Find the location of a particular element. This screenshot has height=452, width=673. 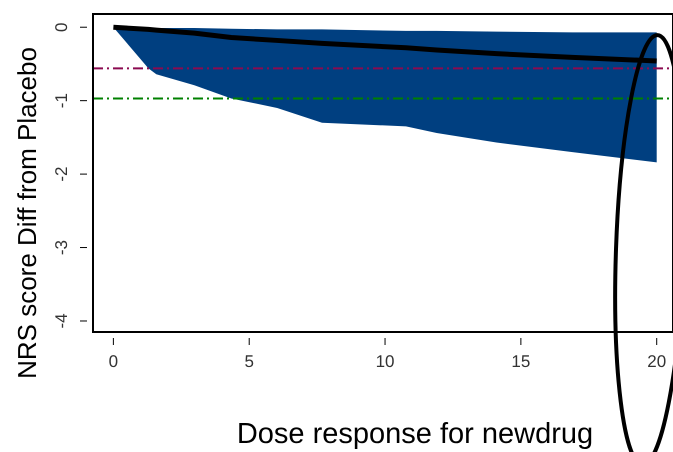

y-tick-label: -3 is located at coordinates (61, 248).